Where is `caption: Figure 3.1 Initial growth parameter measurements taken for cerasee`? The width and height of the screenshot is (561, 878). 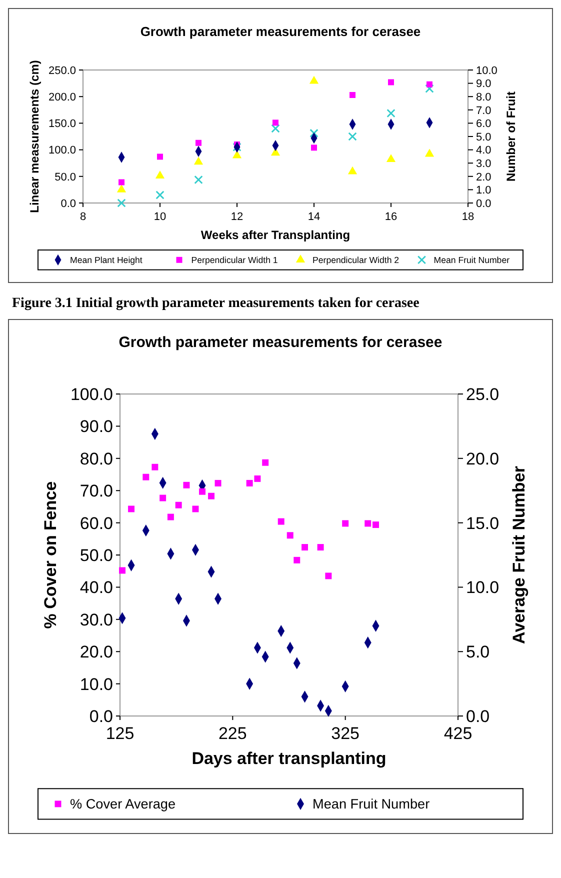 caption: Figure 3.1 Initial growth parameter measurements taken for cerasee is located at coordinates (216, 303).